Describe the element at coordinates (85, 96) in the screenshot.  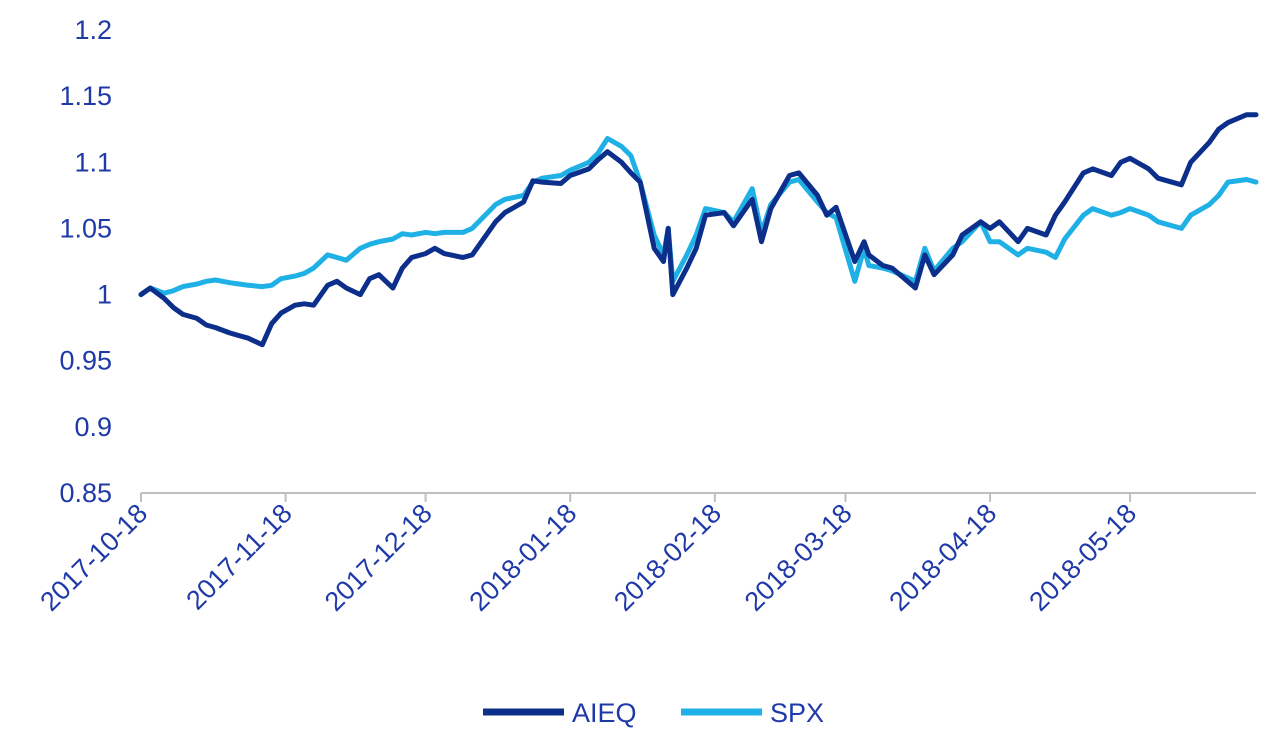
I see `y-tick-label: 1.15` at that location.